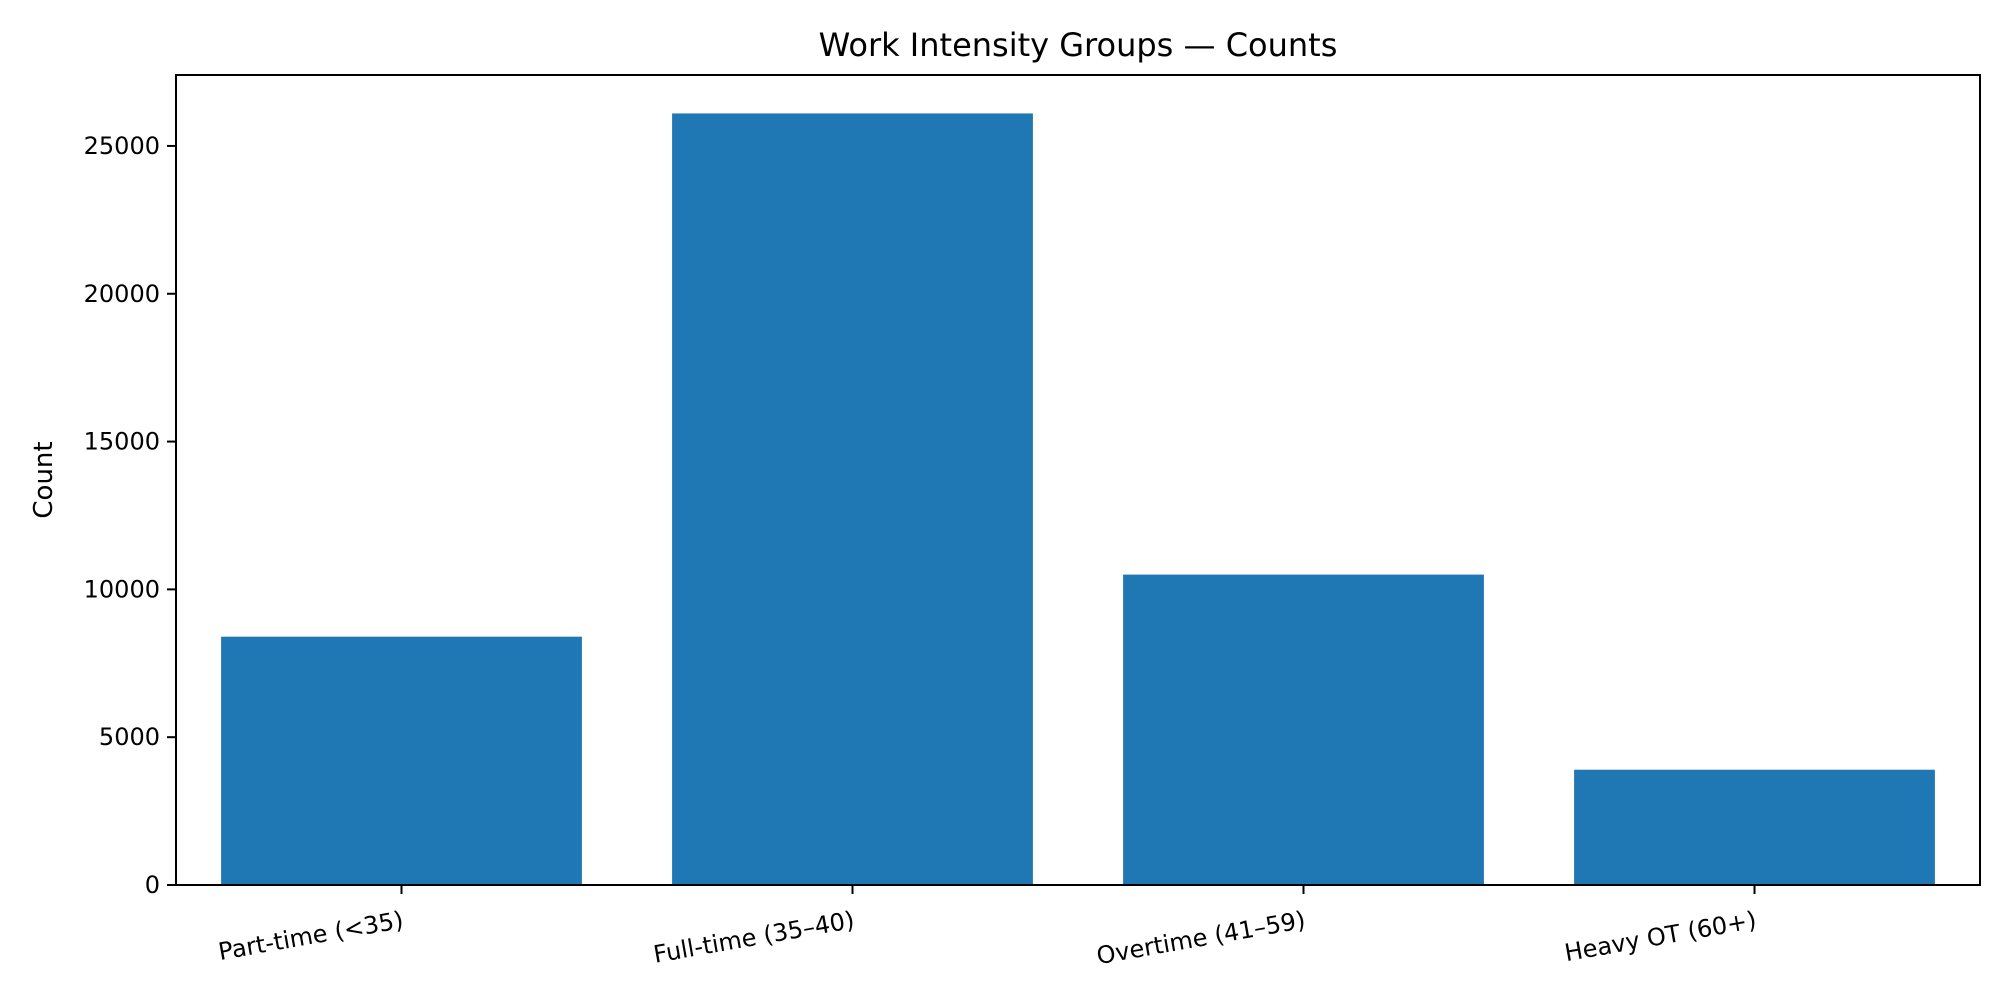 The height and width of the screenshot is (1000, 2000). Describe the element at coordinates (753, 937) in the screenshot. I see `x-tick-label: Full-time (35–40)` at that location.